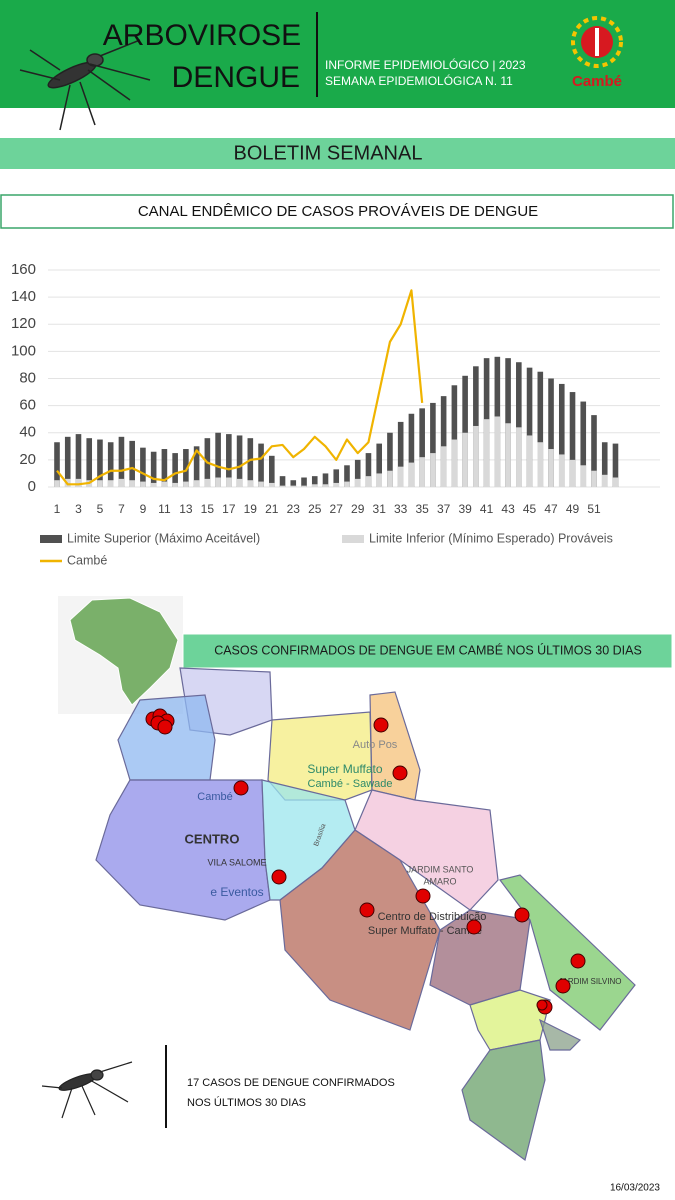 This screenshot has width=675, height=1200. I want to click on x-tick-label: 49, so click(573, 509).